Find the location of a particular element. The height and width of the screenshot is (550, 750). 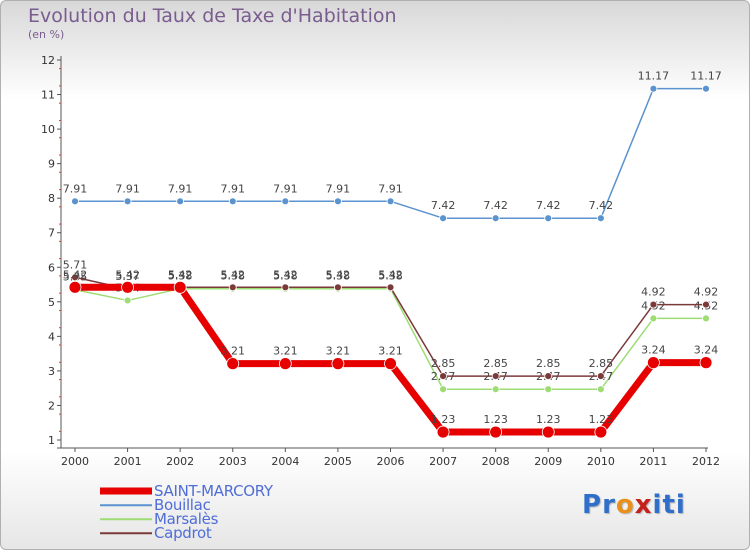

y-tick-label: 5 is located at coordinates (51, 302).